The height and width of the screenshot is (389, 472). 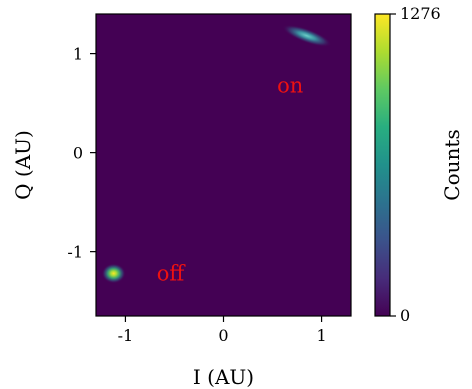 I want to click on colorbar-gradient, so click(x=382, y=165).